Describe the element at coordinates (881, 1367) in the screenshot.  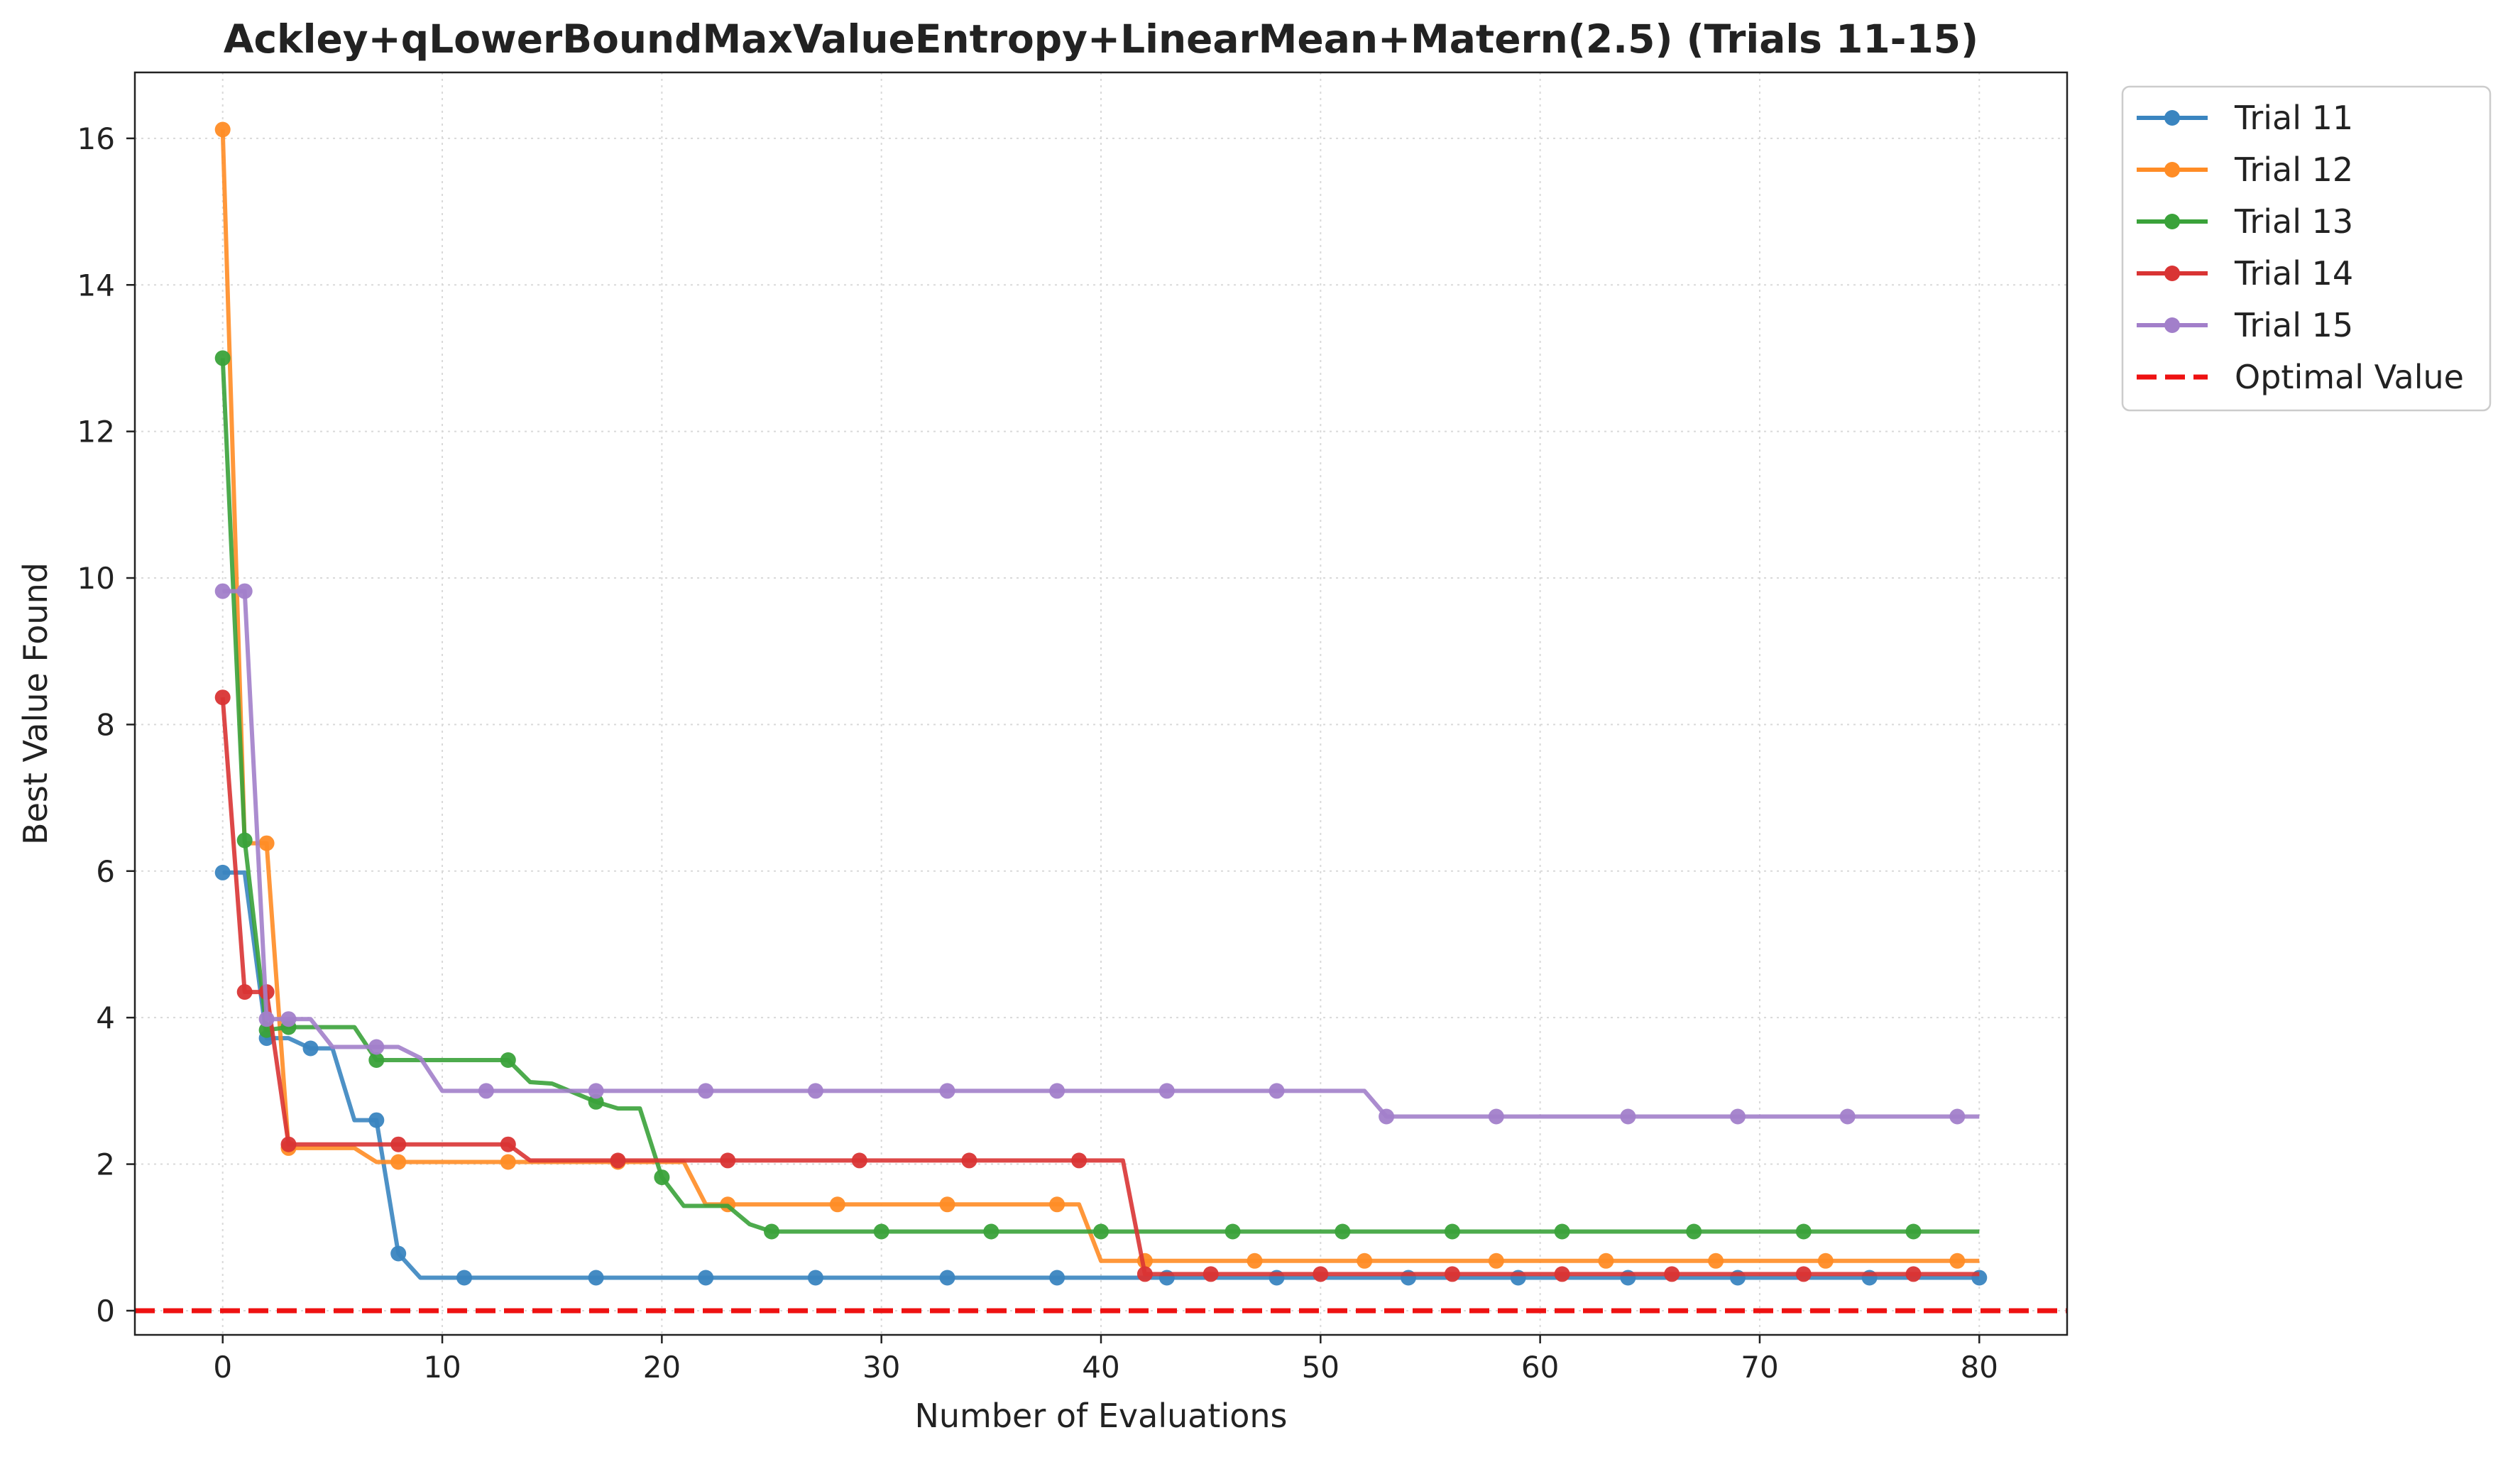
I see `x-tick-label: 30` at that location.